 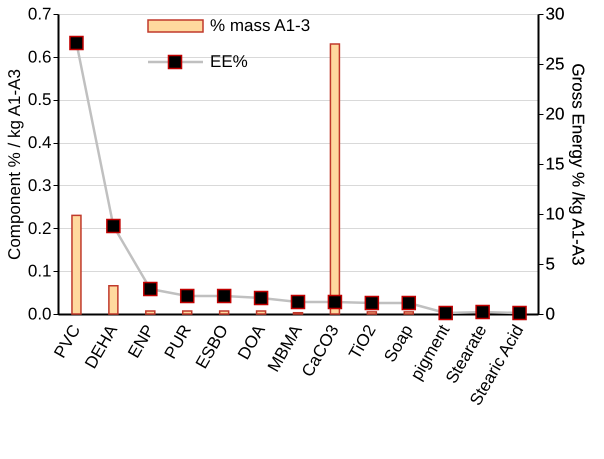 What do you see at coordinates (40, 271) in the screenshot?
I see `y-tick-label: 0.1` at bounding box center [40, 271].